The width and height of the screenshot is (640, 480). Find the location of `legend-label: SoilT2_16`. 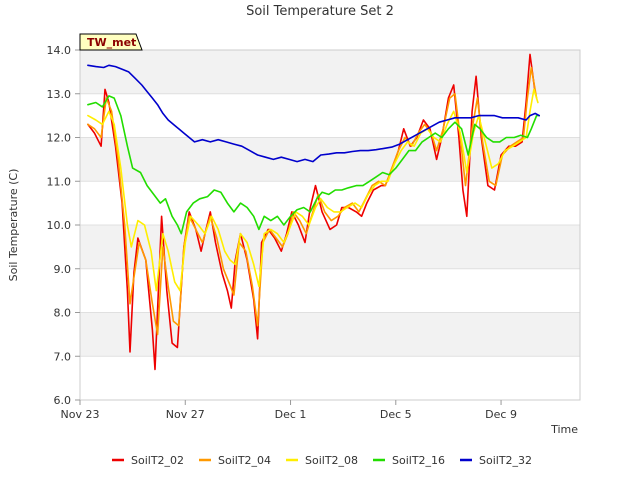

legend-label: SoilT2_16 is located at coordinates (418, 460).